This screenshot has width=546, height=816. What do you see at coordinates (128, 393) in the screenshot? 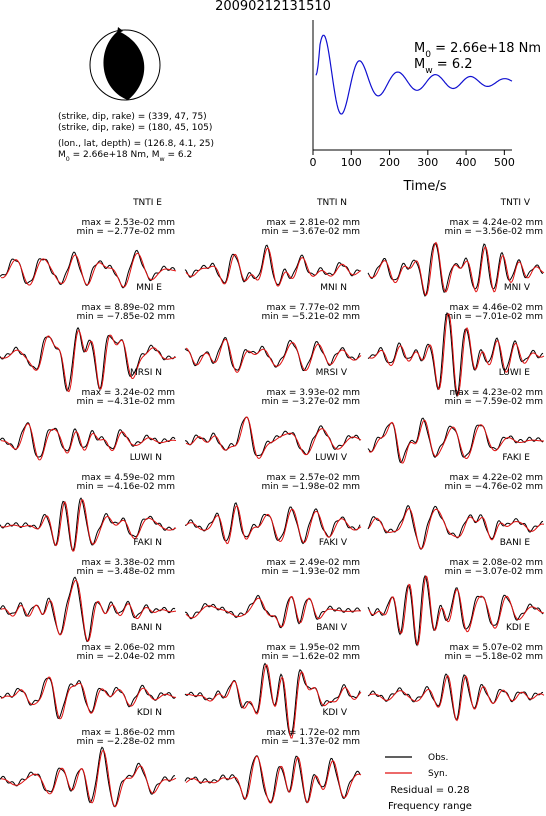
I see `max-amplitude: max = 3.24e-02 mm` at bounding box center [128, 393].